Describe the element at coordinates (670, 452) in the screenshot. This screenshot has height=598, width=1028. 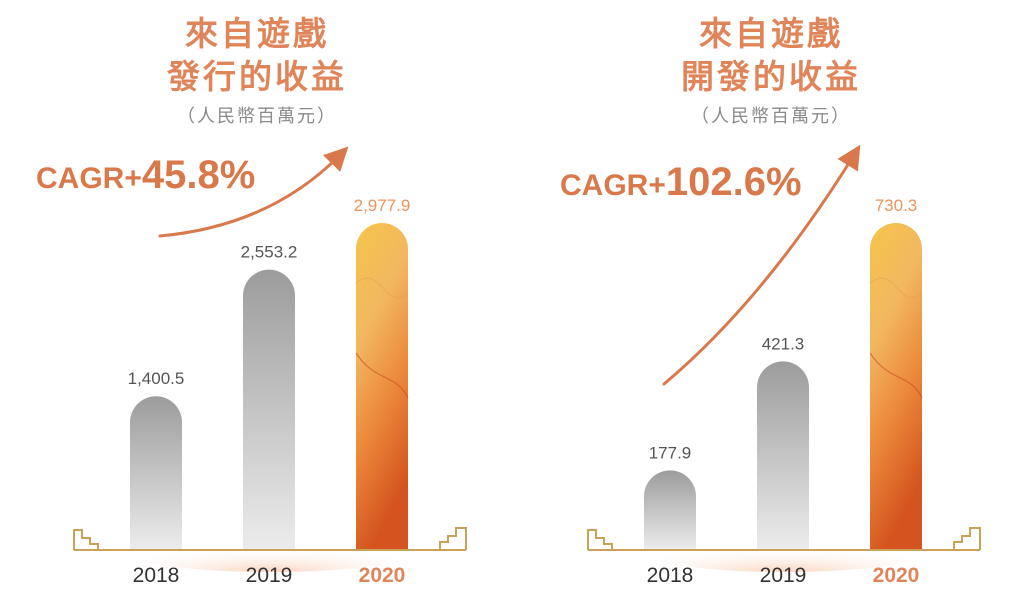
I see `bar-value-label: 177.9` at that location.